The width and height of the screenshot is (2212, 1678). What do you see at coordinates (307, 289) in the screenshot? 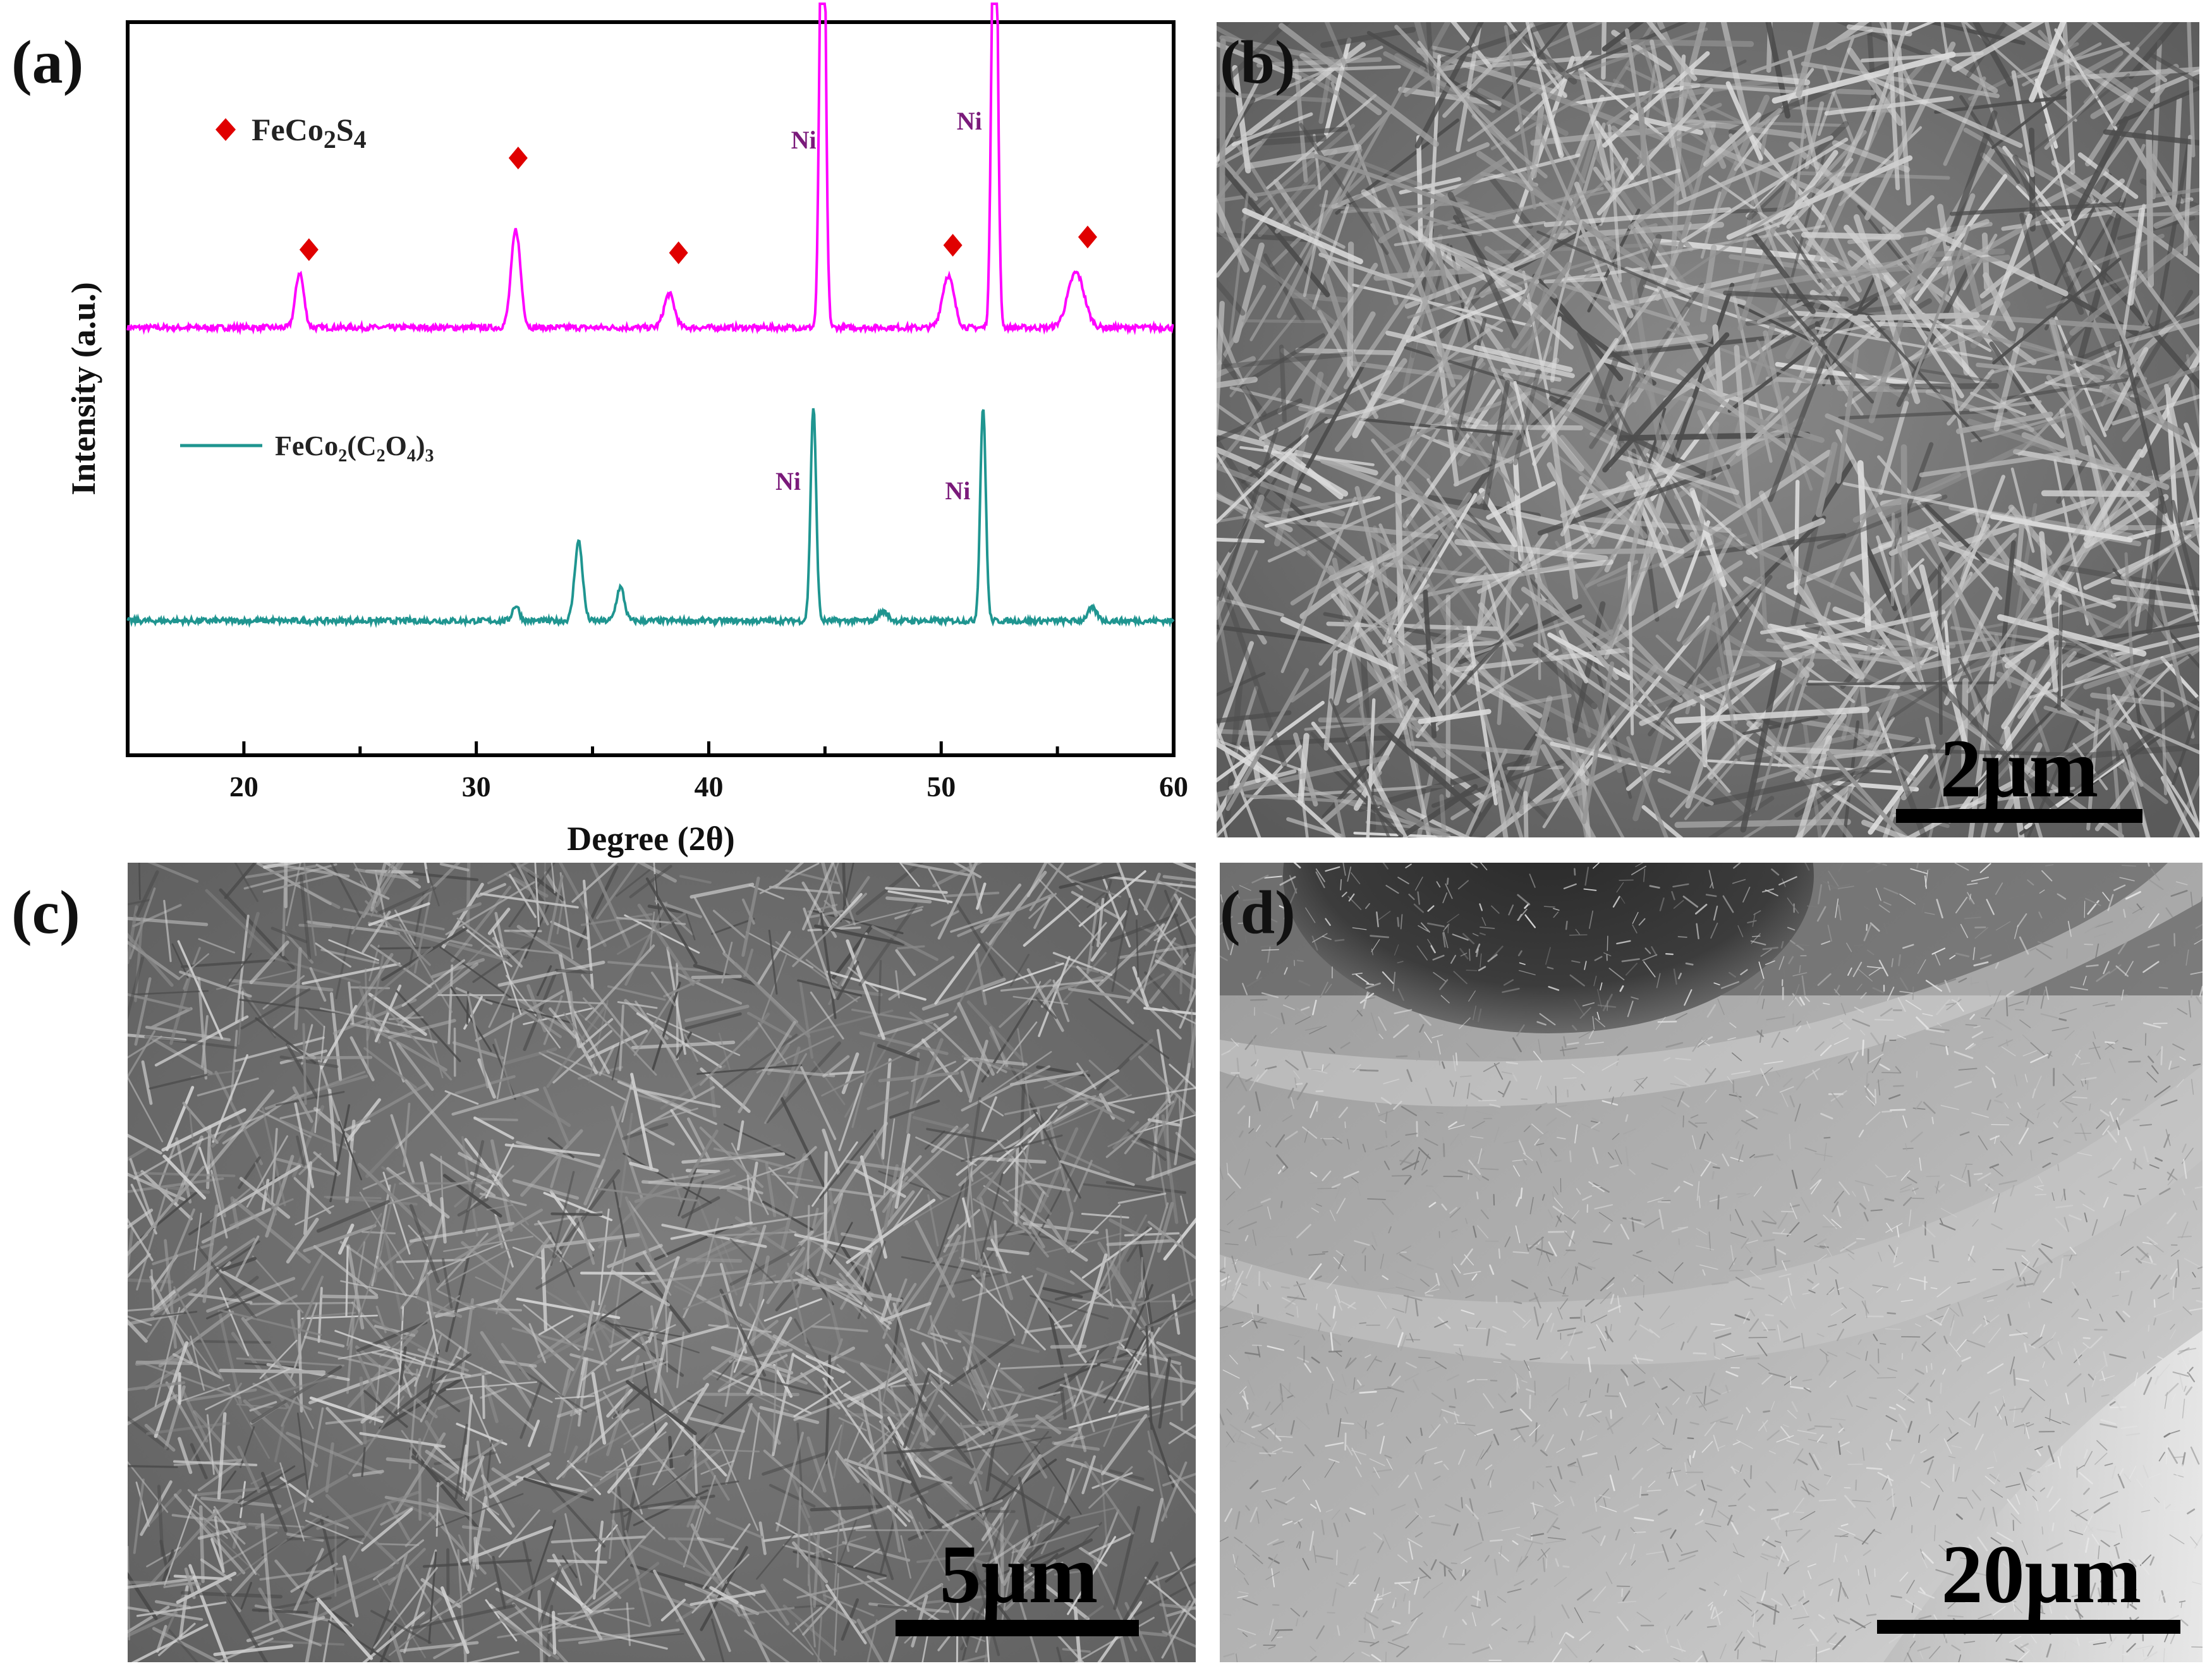
I see `legend: FeCo2S4 FeCo2(C2O4)3` at bounding box center [307, 289].